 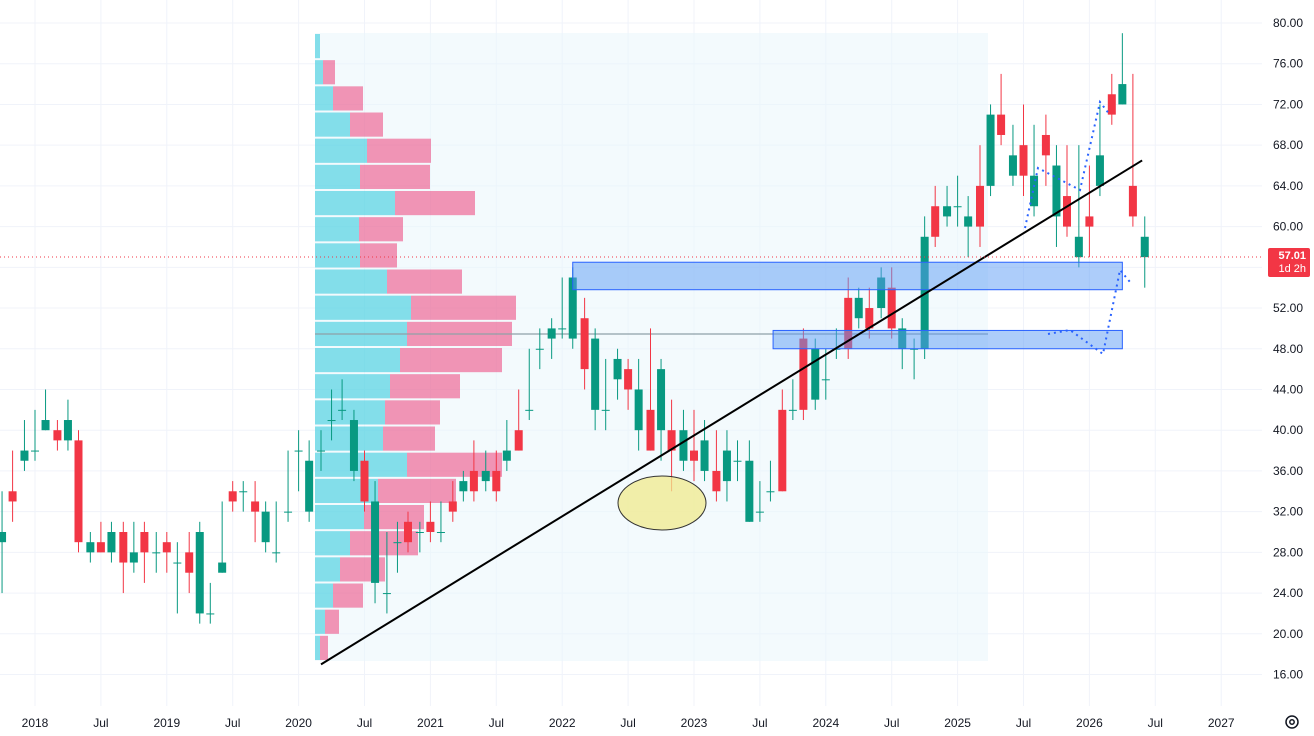 I want to click on gear-icon, so click(x=1292, y=722).